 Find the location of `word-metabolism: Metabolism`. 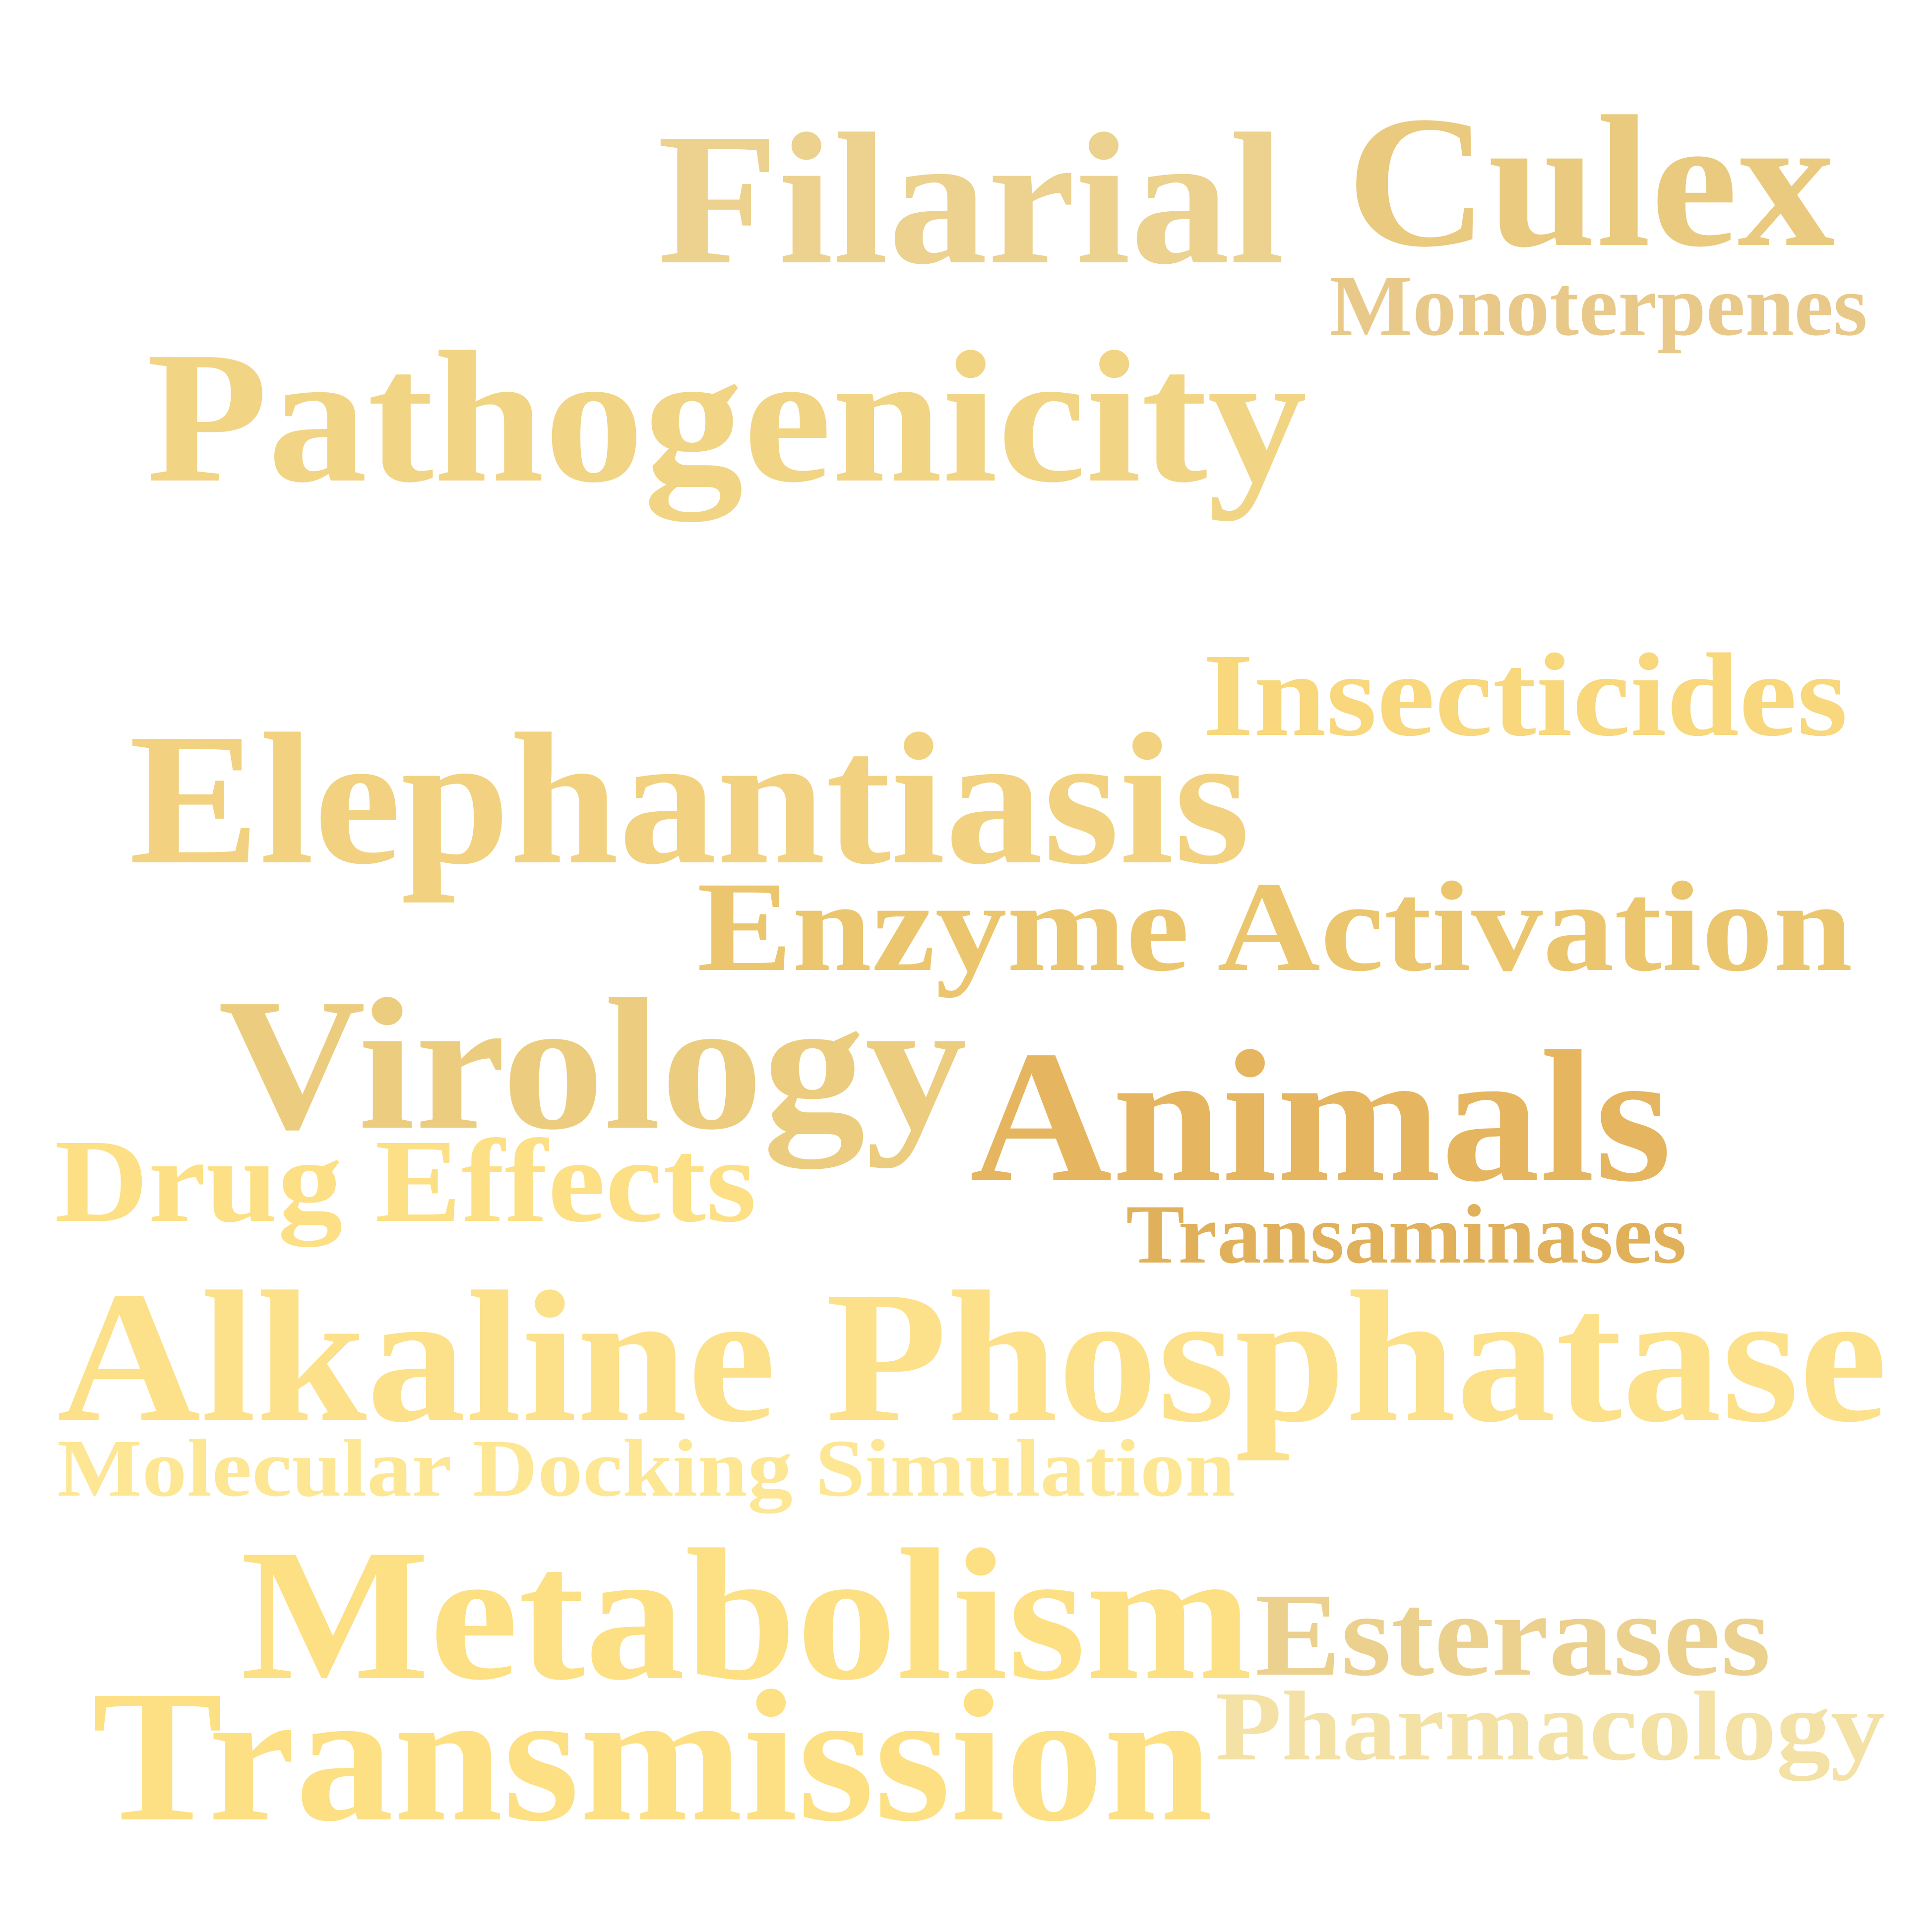

word-metabolism: Metabolism is located at coordinates (746, 1614).